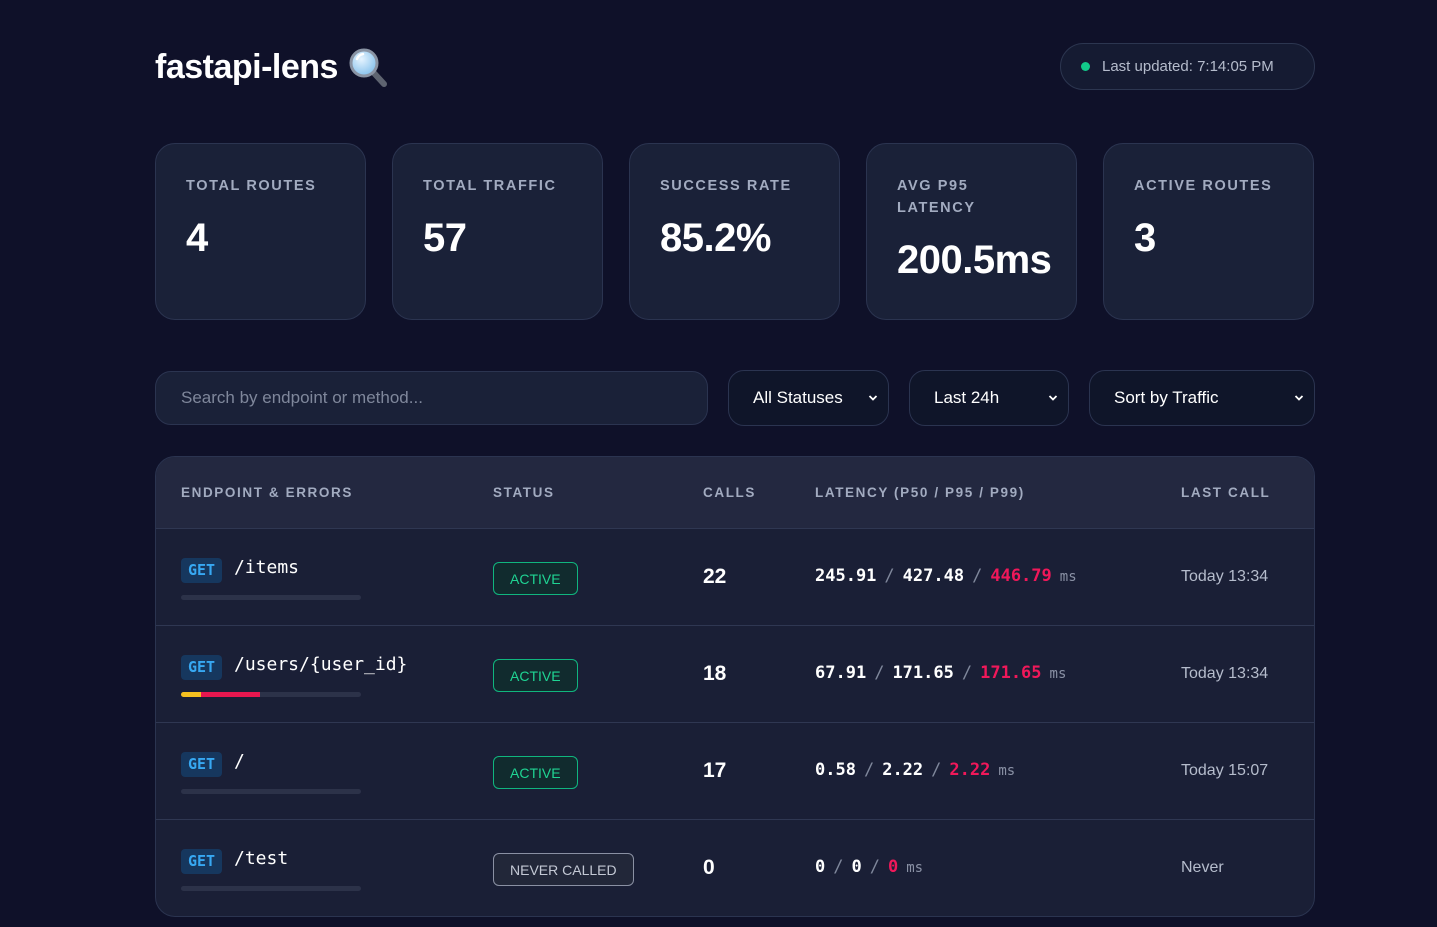 Image resolution: width=1437 pixels, height=927 pixels. I want to click on status-badge: NEVER CALLED, so click(563, 869).